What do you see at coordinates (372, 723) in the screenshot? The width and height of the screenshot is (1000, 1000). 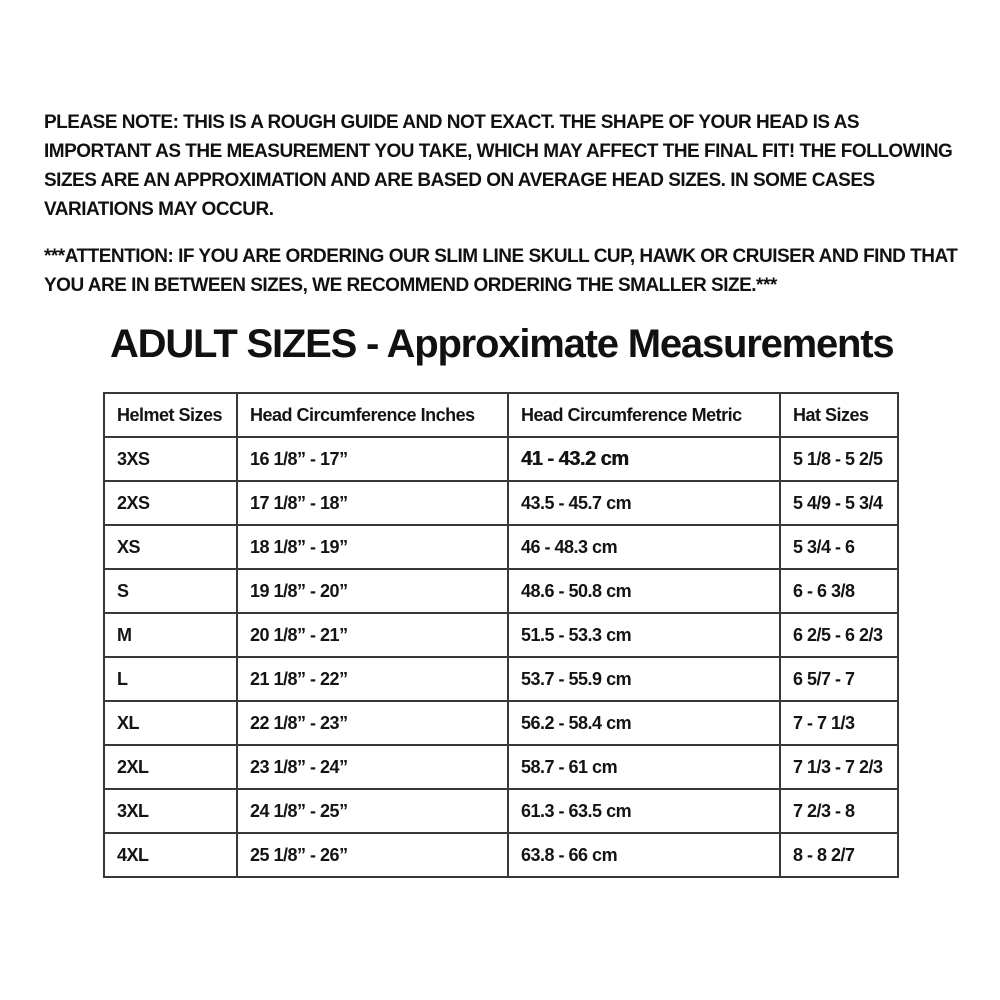 I see `inches-cell: 22 1/8” - 23”` at bounding box center [372, 723].